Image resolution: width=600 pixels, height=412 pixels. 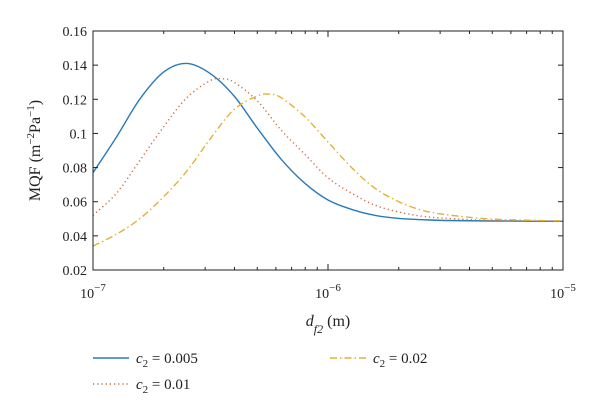 I want to click on x-tick-label: 10⁻⁵, so click(x=563, y=292).